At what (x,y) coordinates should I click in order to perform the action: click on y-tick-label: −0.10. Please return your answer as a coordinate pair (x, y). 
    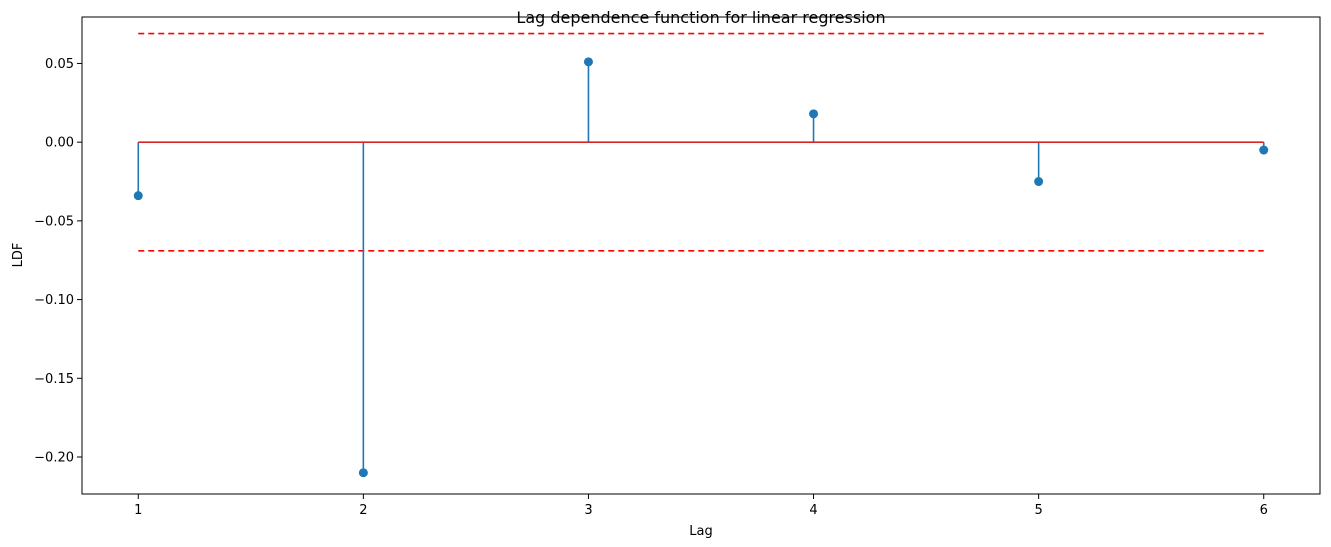
    Looking at the image, I should click on (54, 300).